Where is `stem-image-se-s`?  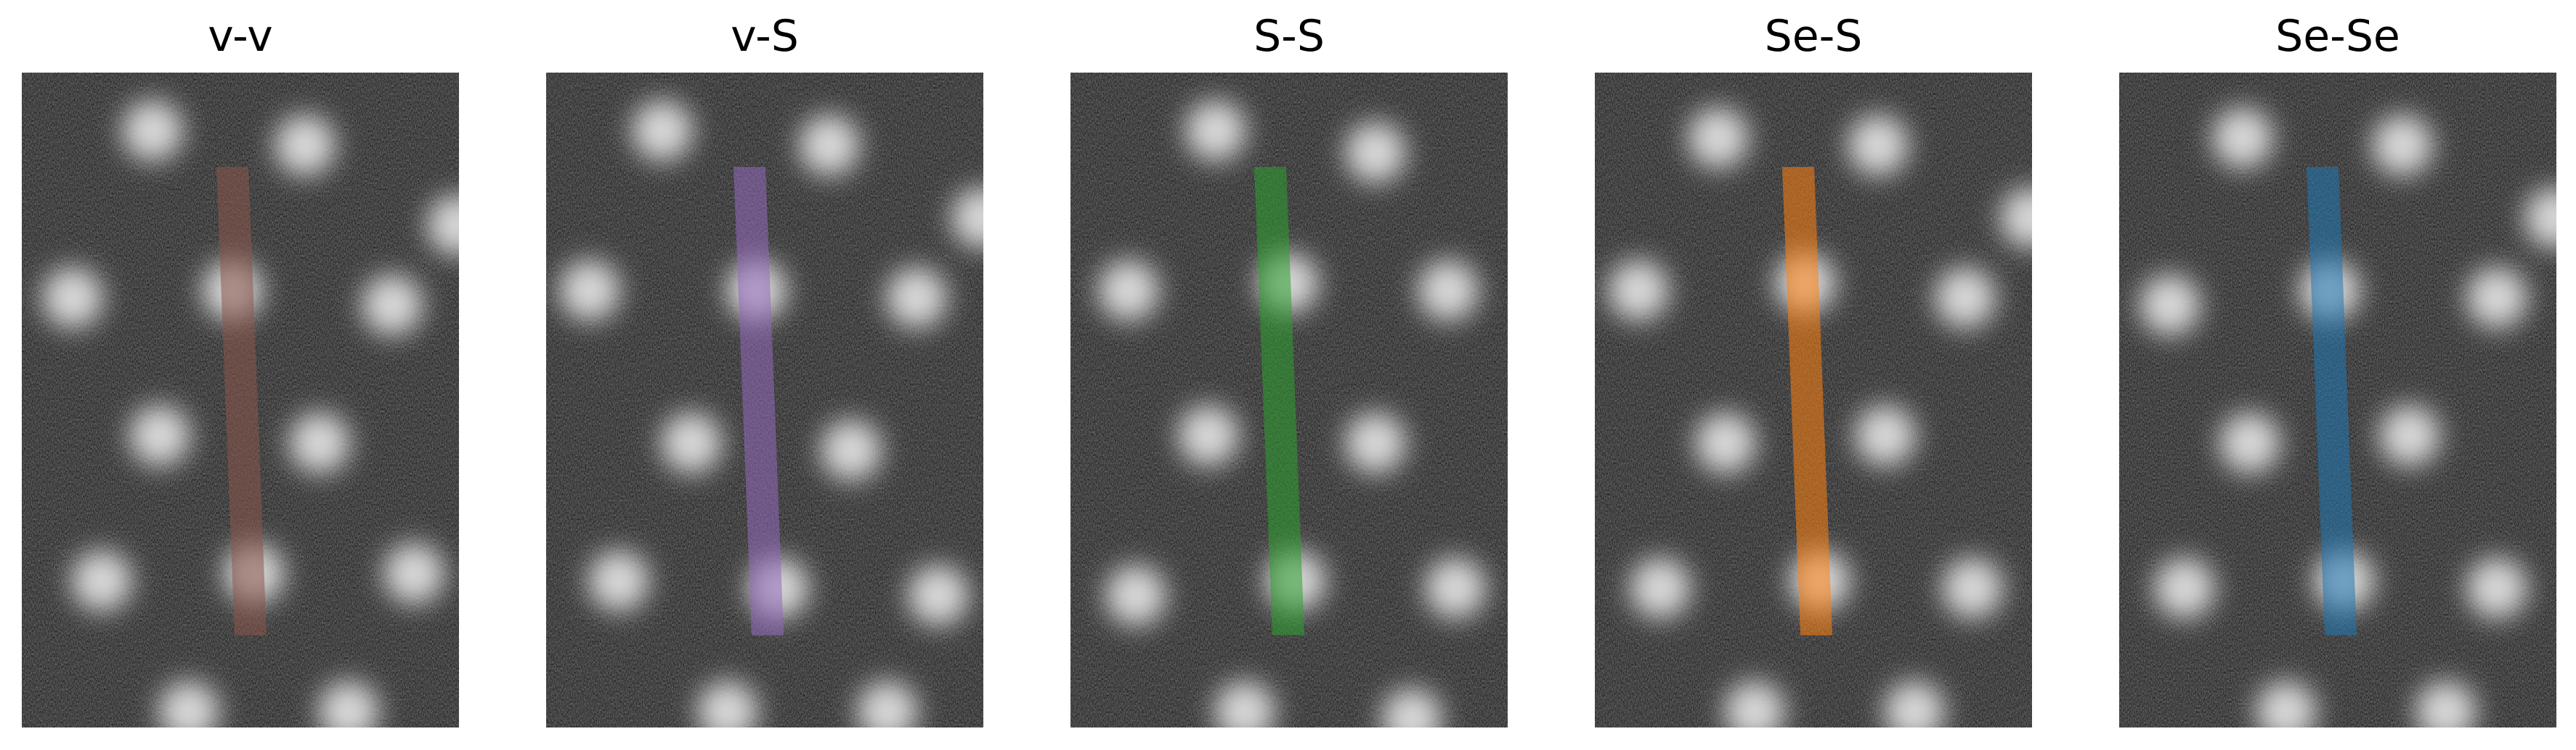 stem-image-se-s is located at coordinates (1813, 400).